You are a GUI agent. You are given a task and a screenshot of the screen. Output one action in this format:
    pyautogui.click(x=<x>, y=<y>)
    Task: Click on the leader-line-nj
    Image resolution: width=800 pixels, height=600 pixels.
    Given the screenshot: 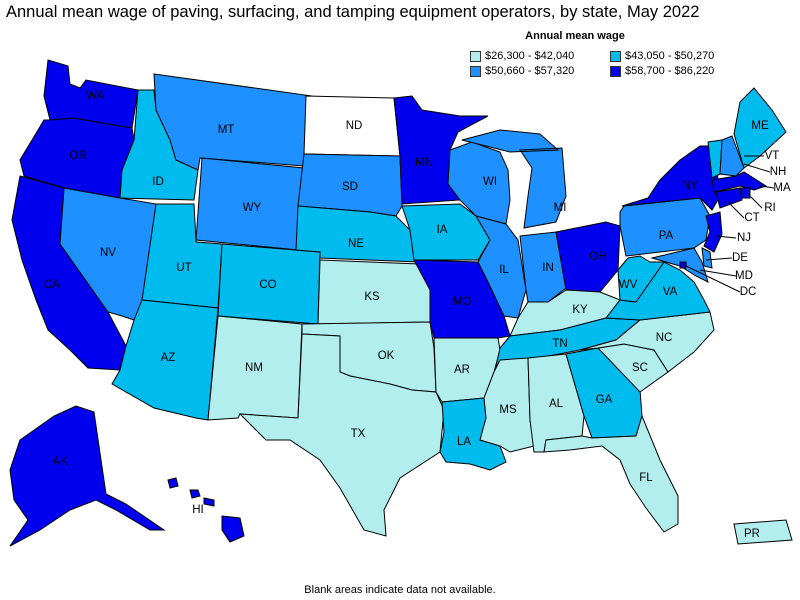 What is the action you would take?
    pyautogui.click(x=726, y=237)
    